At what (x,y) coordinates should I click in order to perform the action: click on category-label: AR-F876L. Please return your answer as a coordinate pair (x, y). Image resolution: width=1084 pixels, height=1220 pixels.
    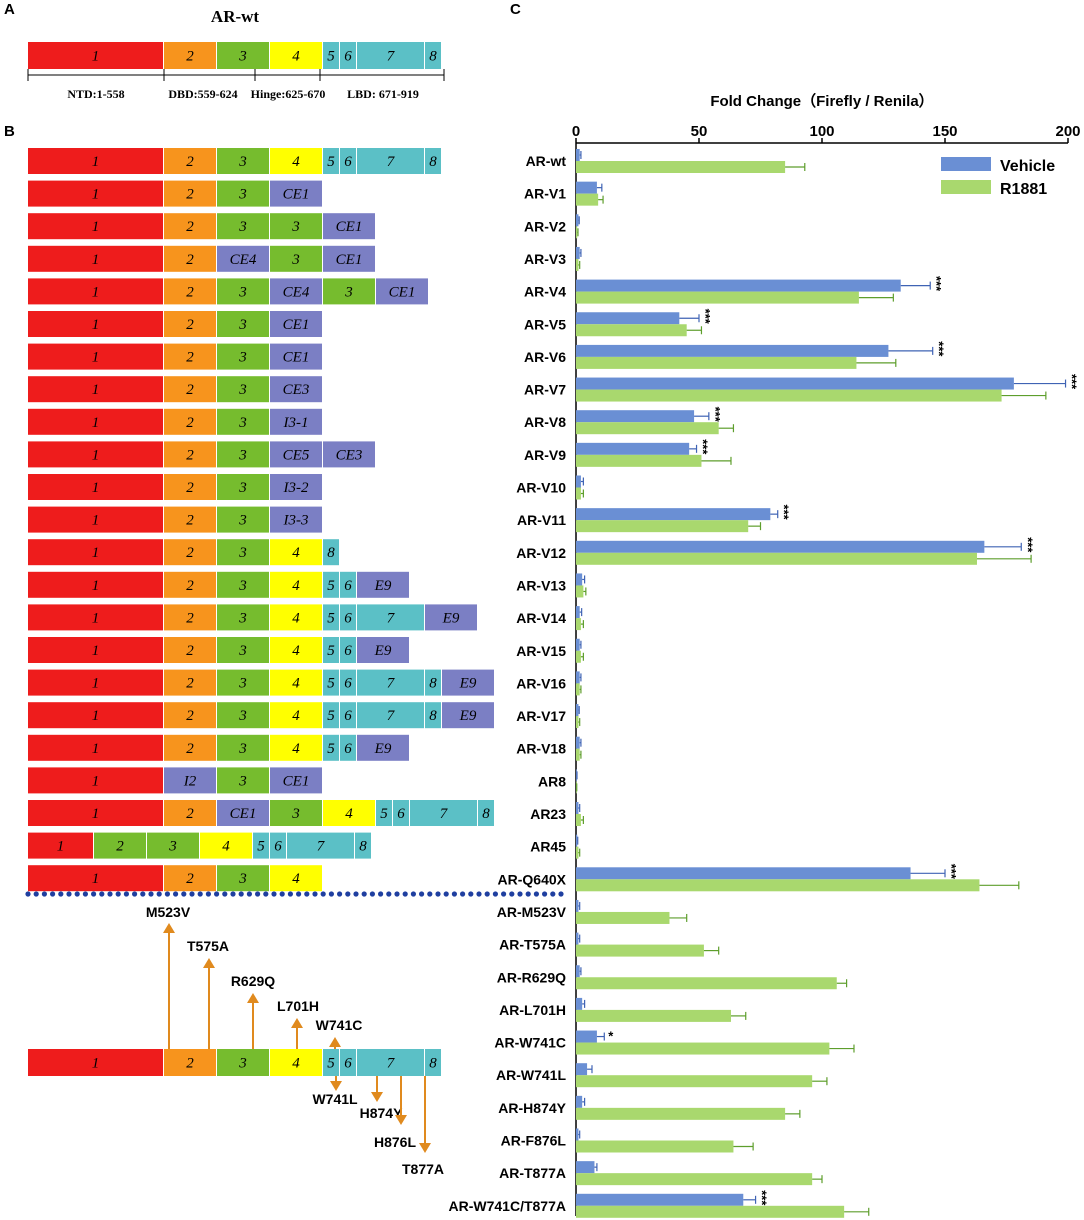
    Looking at the image, I should click on (534, 1141).